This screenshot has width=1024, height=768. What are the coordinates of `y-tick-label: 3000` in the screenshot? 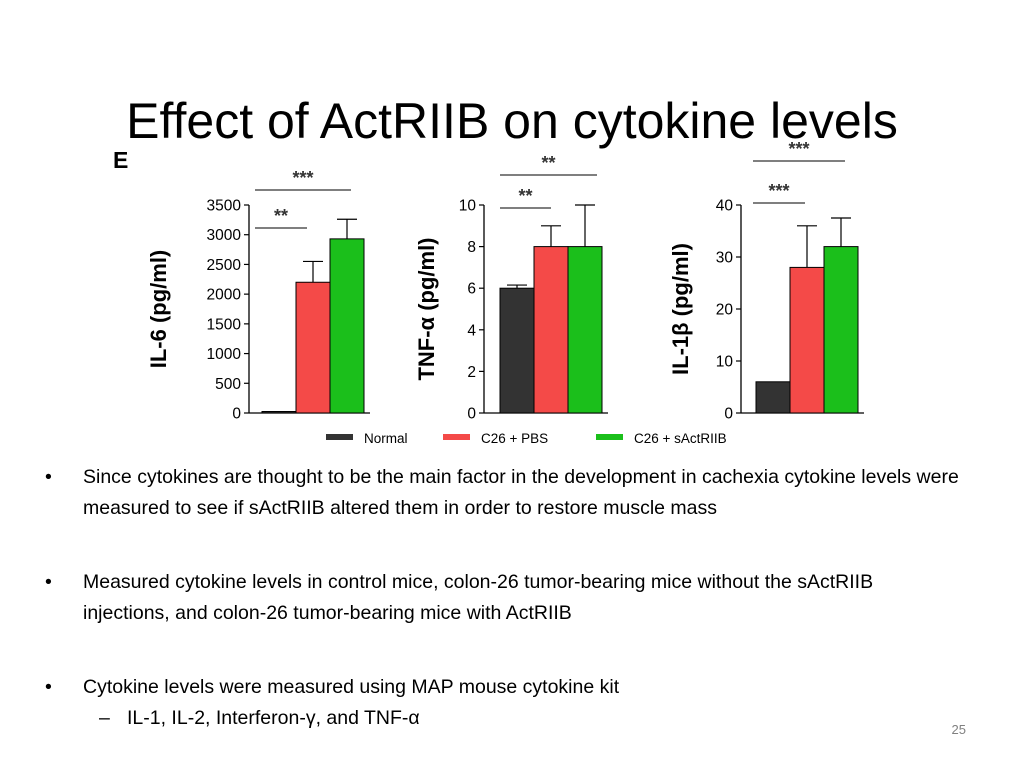 It's located at (224, 235).